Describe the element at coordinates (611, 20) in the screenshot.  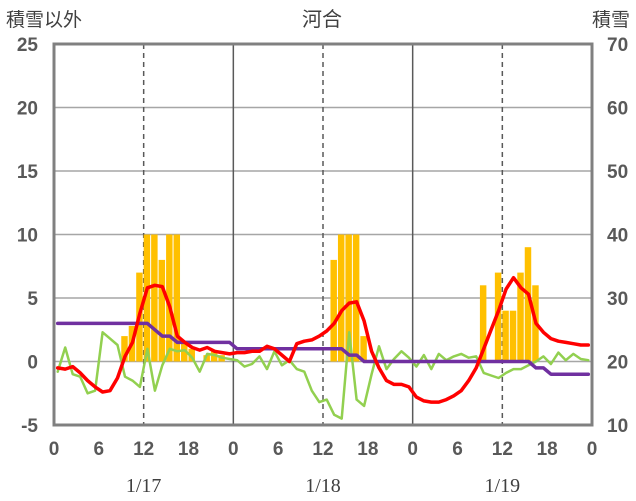
I see `right-axis-caption: 積雪` at that location.